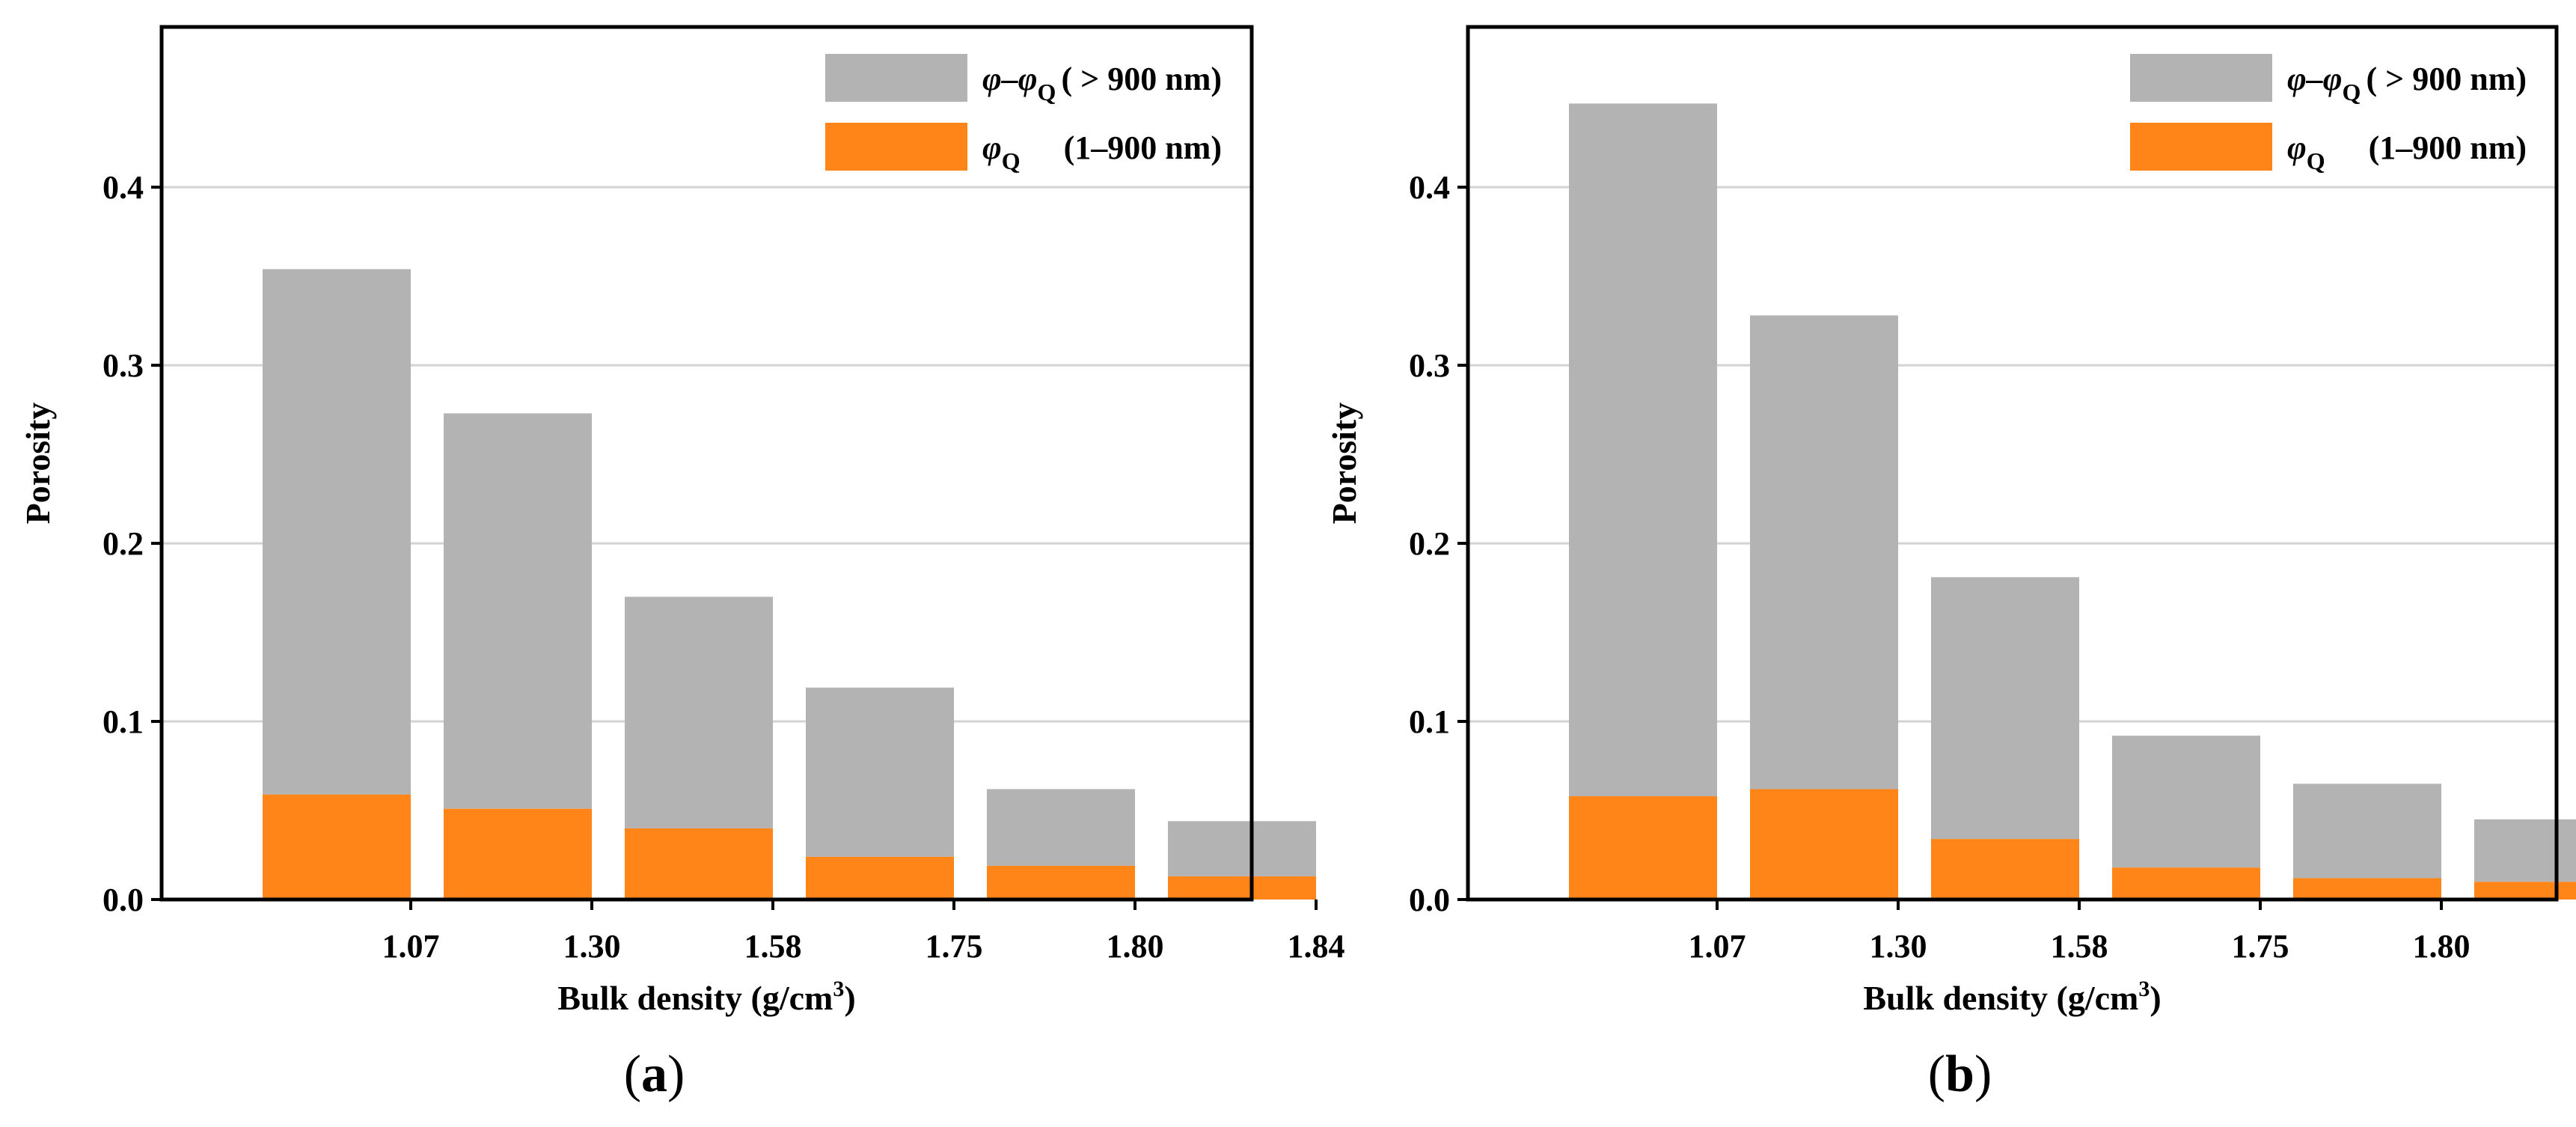 The height and width of the screenshot is (1127, 2576). What do you see at coordinates (1317, 946) in the screenshot?
I see `x-tick-label: 1.84` at bounding box center [1317, 946].